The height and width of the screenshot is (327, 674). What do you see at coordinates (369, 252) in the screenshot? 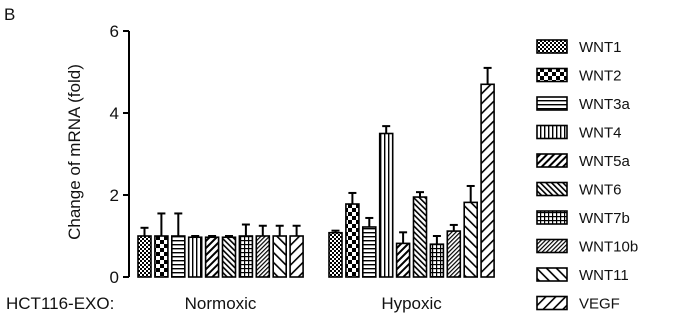
I see `bar-wnt3a-hypoxic` at bounding box center [369, 252].